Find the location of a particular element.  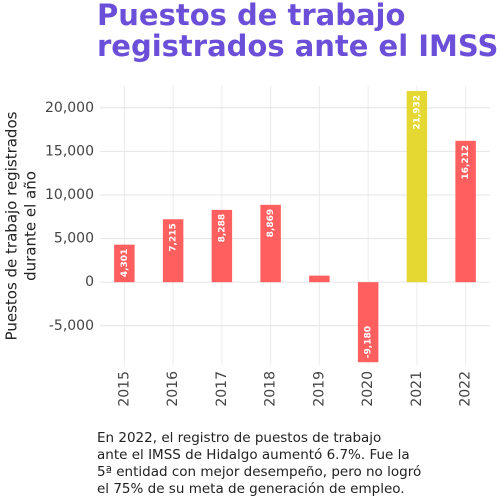

value-label: -9,180 is located at coordinates (369, 342).